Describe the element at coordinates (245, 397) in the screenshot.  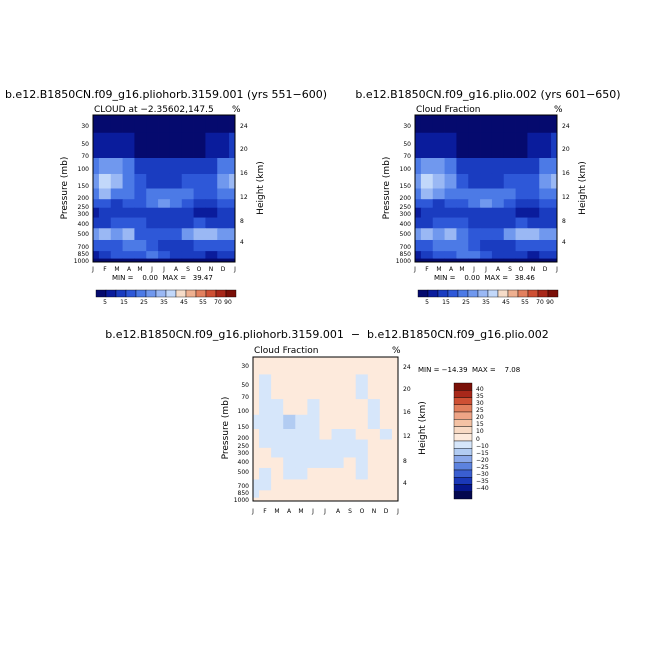
I see `y-tick: 70` at that location.